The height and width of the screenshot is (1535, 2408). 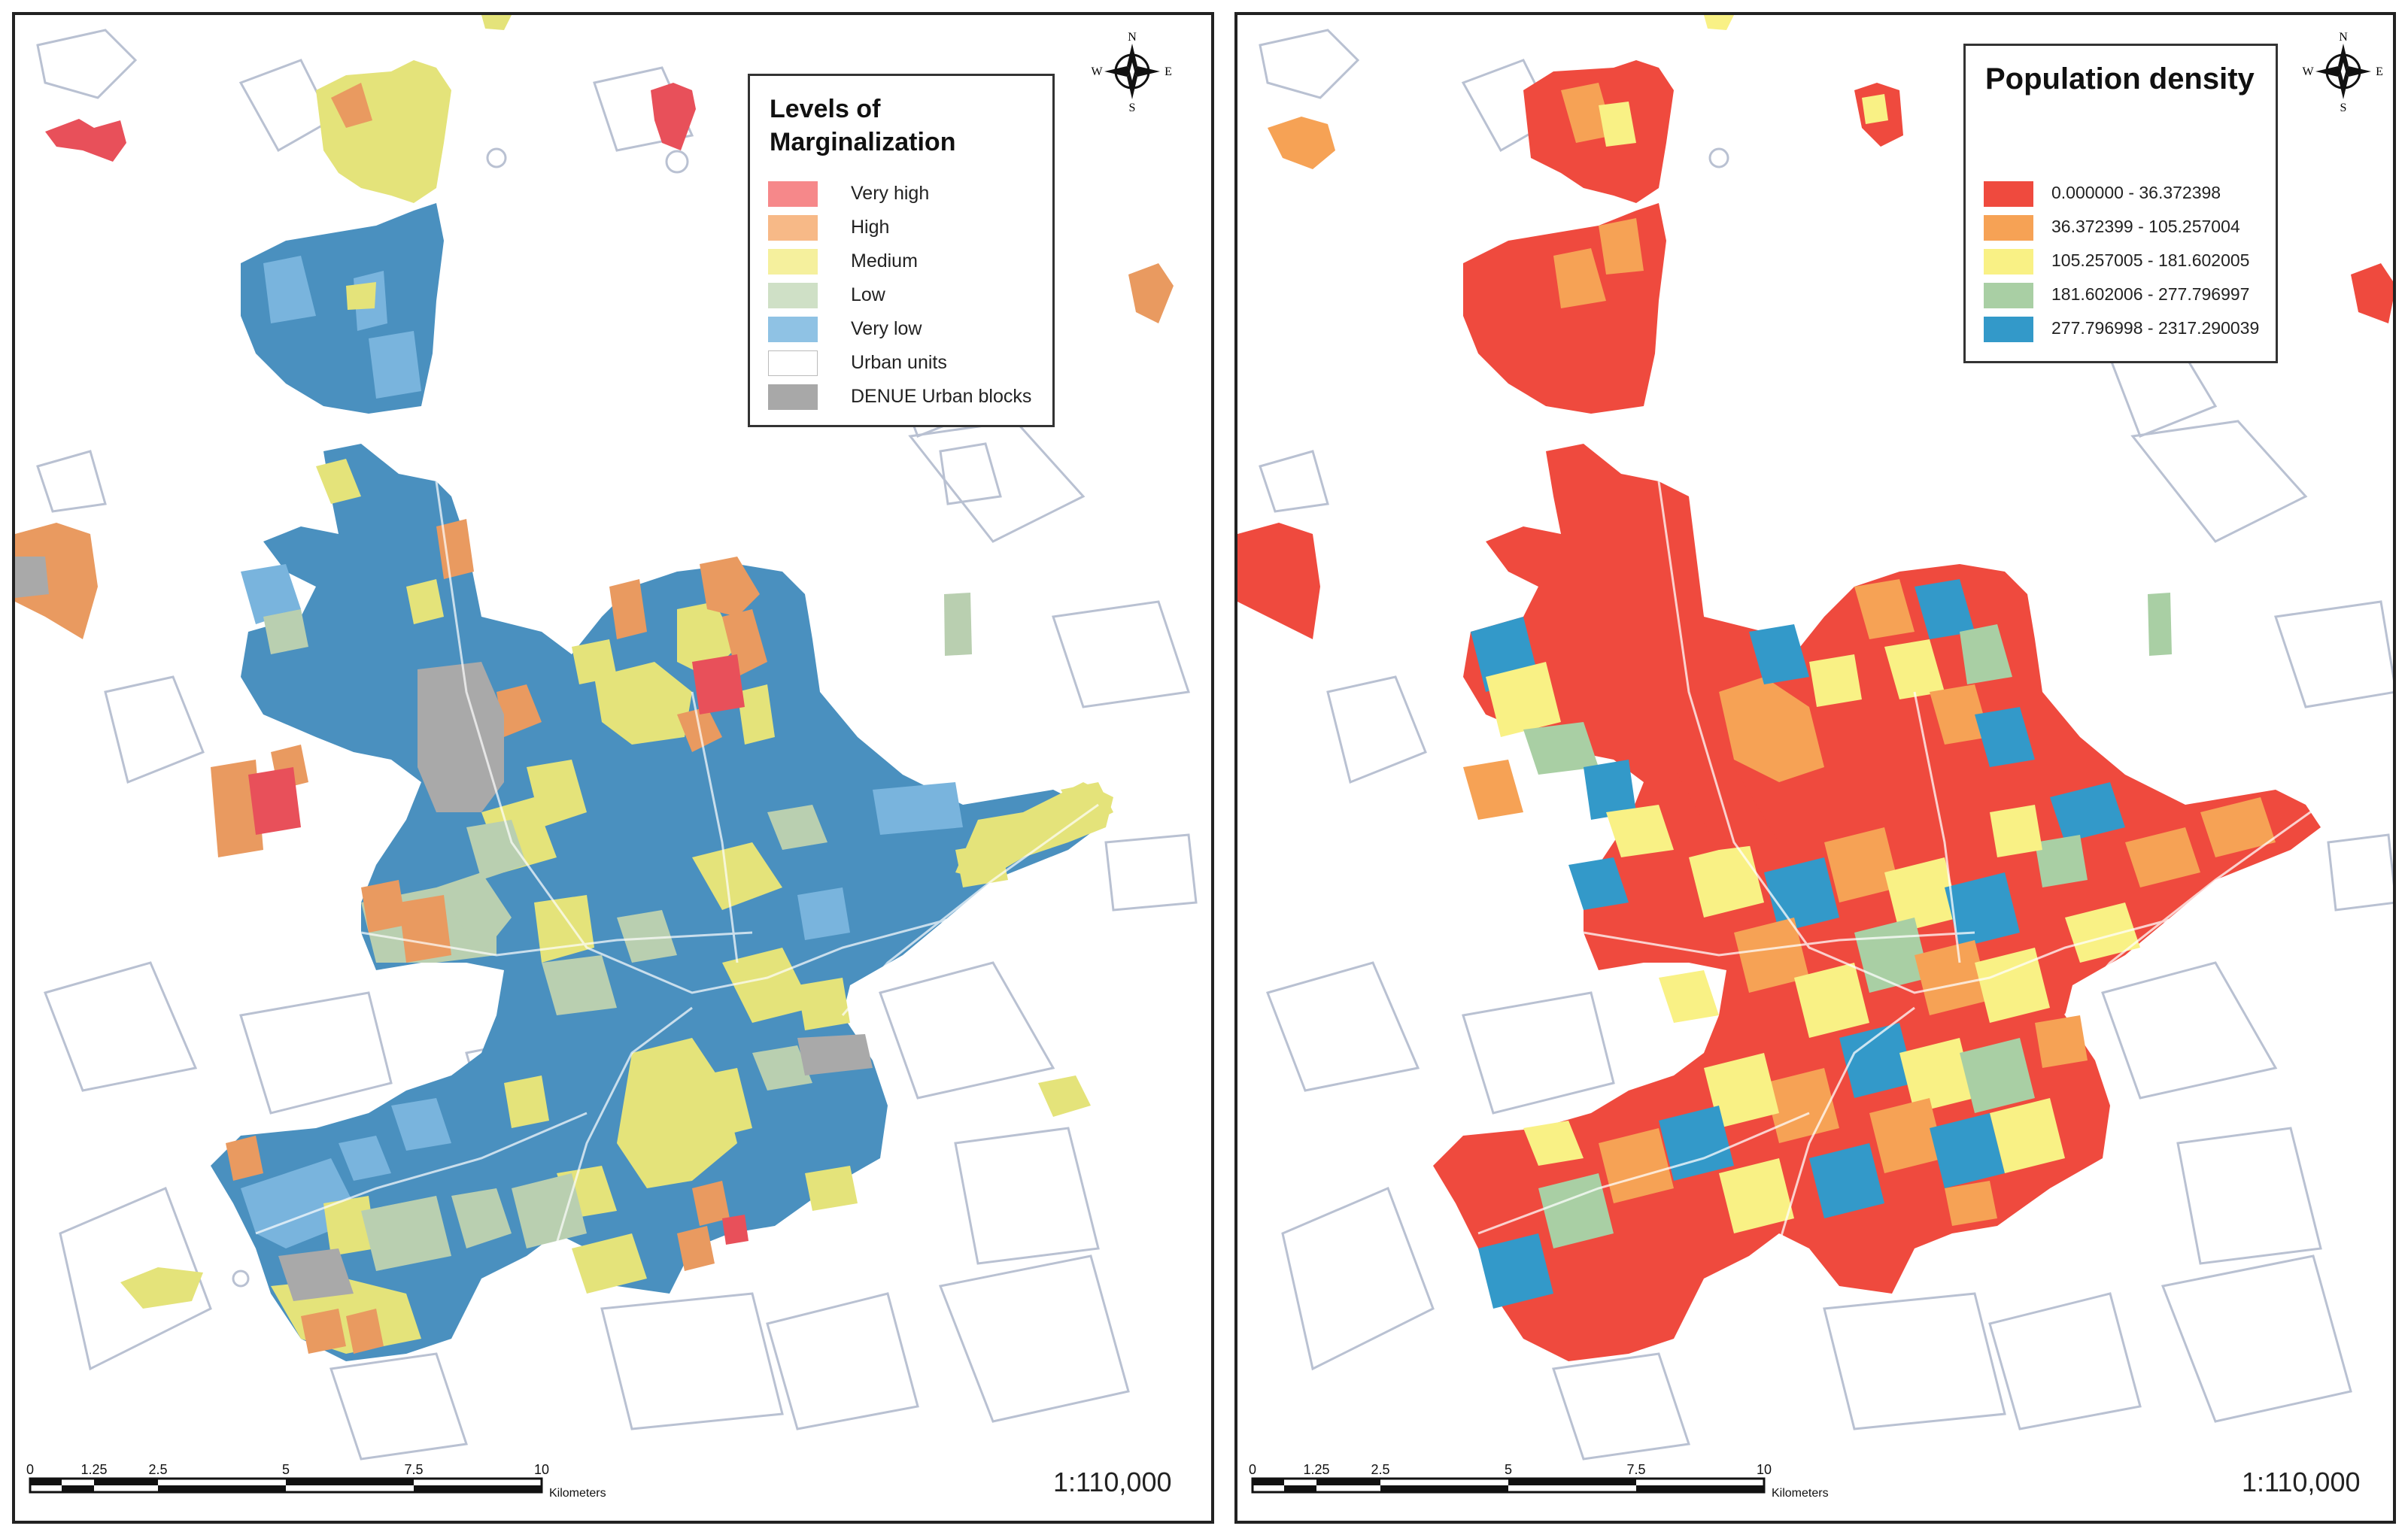 What do you see at coordinates (868, 294) in the screenshot?
I see `legend-label: Low` at bounding box center [868, 294].